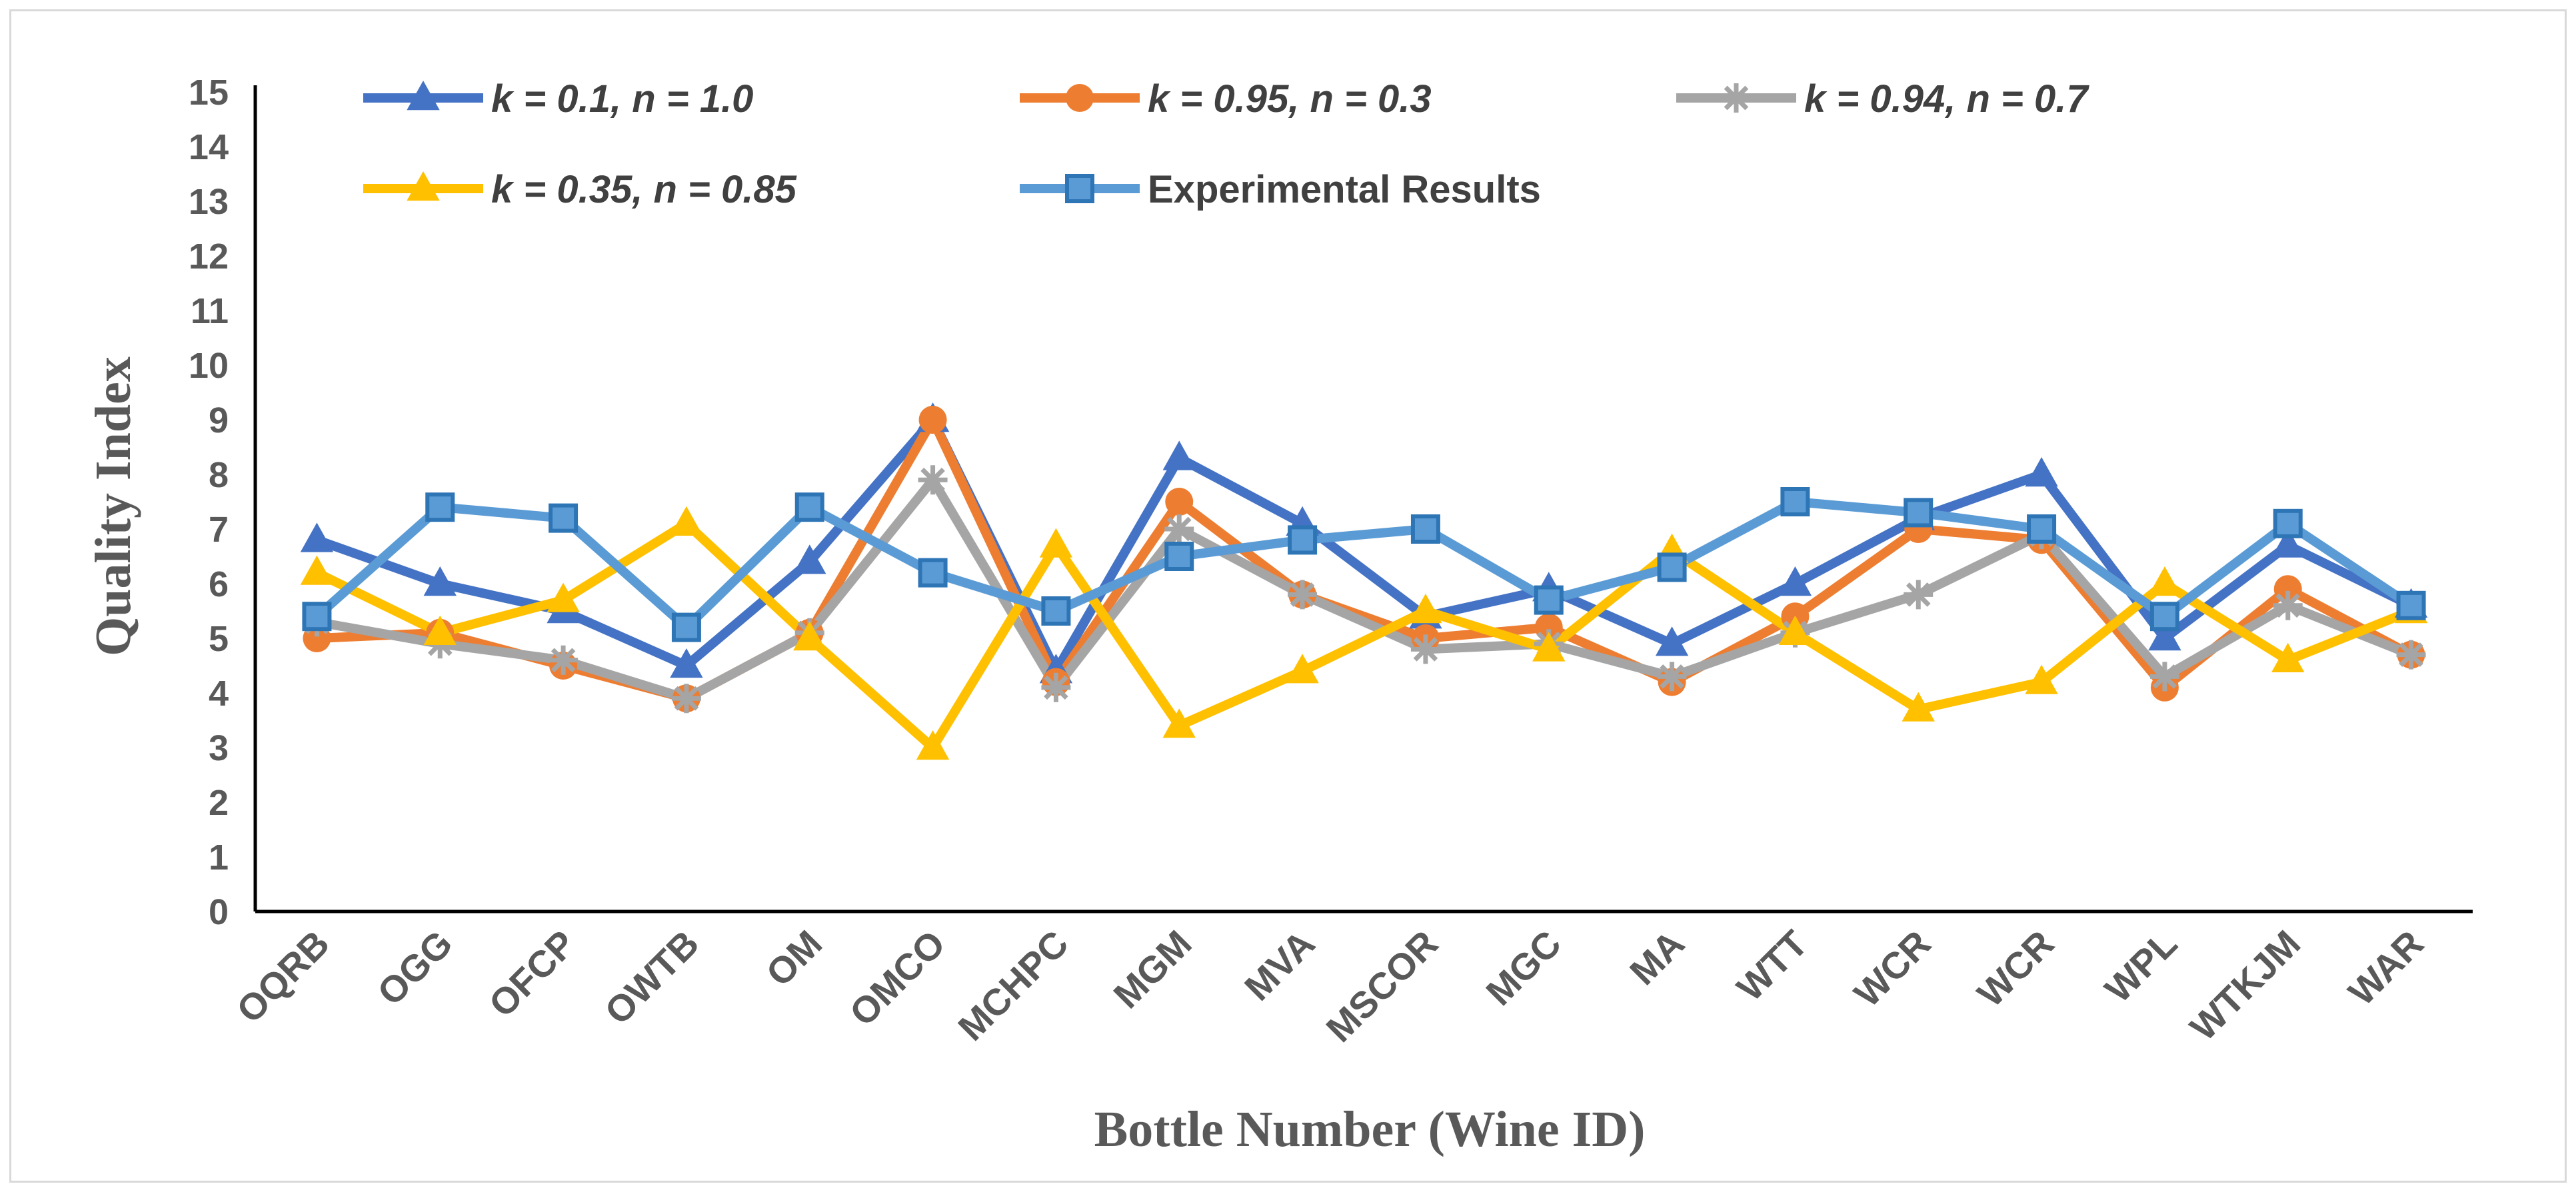  Describe the element at coordinates (1773, 965) in the screenshot. I see `x-tick-label: WTT` at that location.